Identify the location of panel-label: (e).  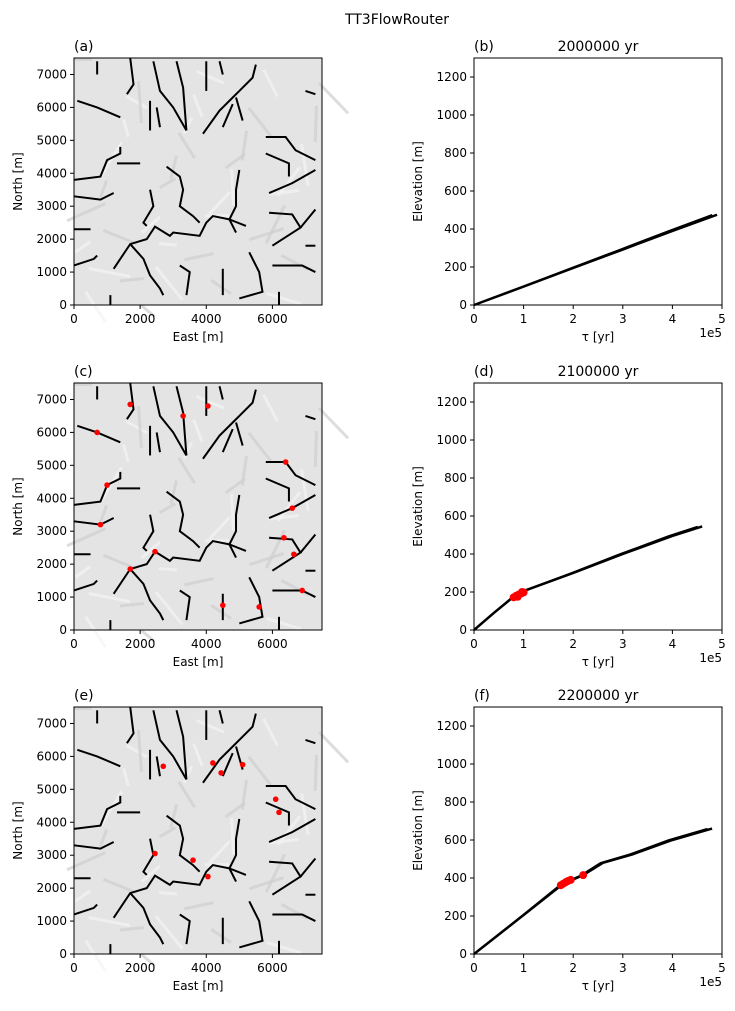
(84, 696).